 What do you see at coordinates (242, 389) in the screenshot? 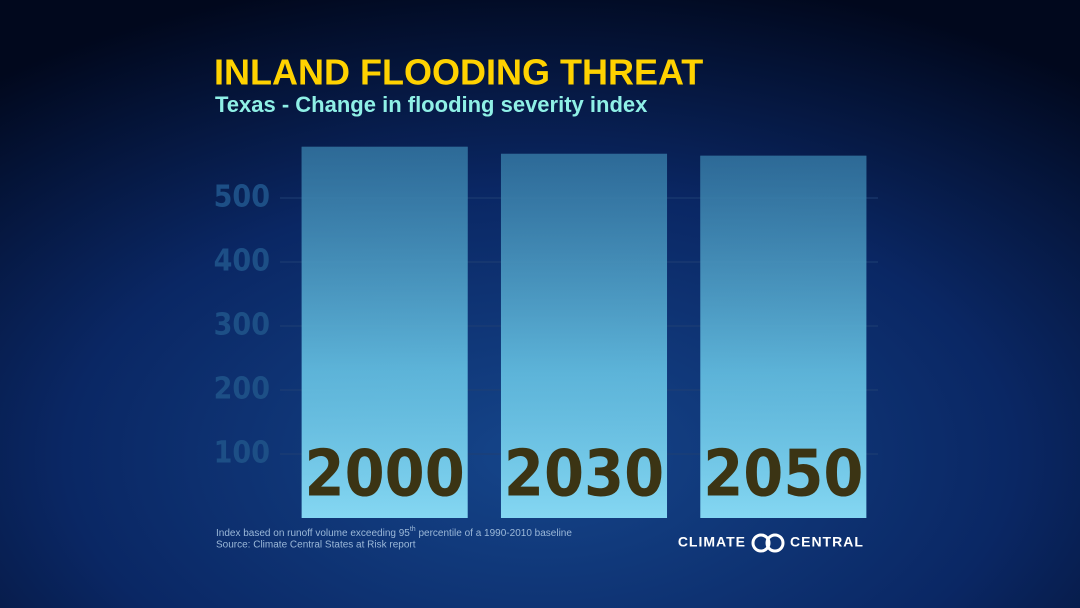
I see `y-tick-label: 200` at bounding box center [242, 389].